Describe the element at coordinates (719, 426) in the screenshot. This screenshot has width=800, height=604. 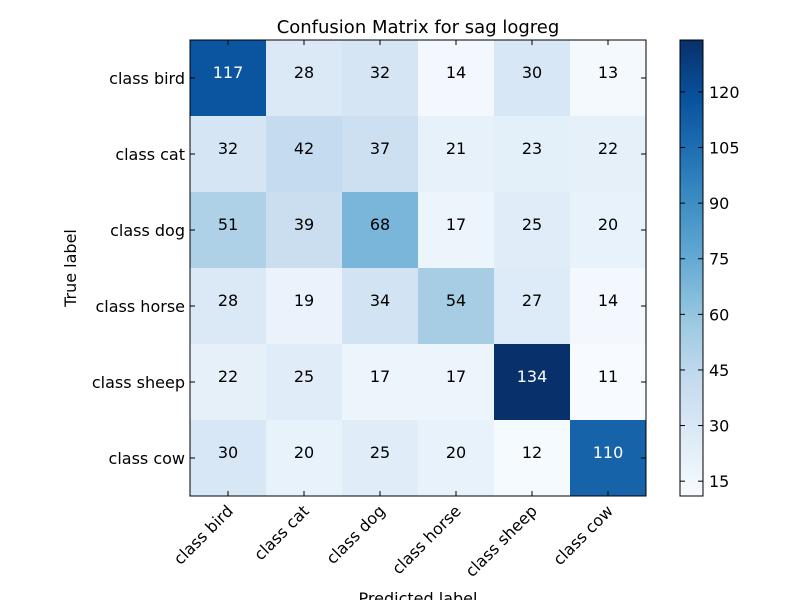
I see `colorbar-tick-label: 30` at that location.